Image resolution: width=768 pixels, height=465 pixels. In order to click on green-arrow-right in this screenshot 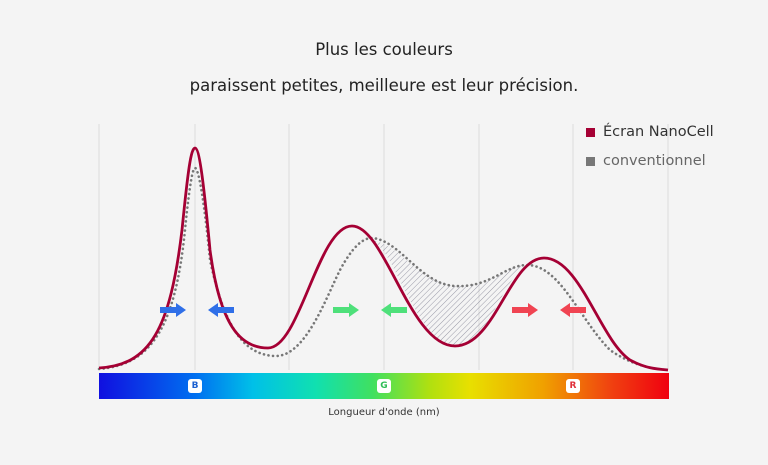, I will do `click(346, 310)`.